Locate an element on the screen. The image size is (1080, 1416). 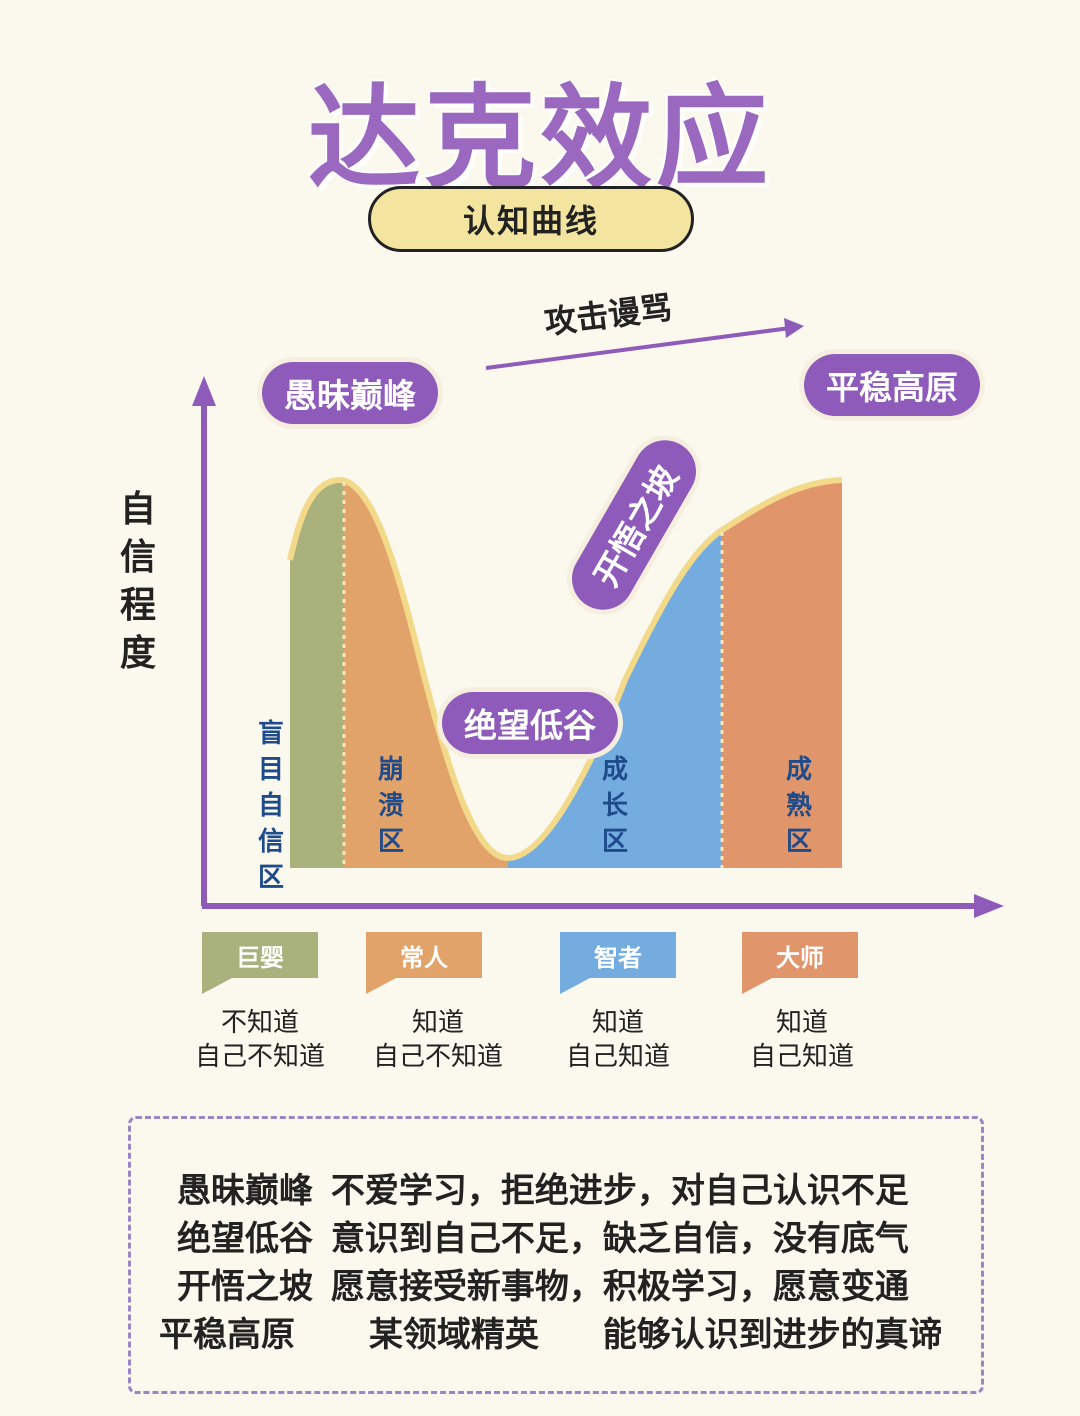
summary-stage: 开悟之坡 is located at coordinates (245, 1287).